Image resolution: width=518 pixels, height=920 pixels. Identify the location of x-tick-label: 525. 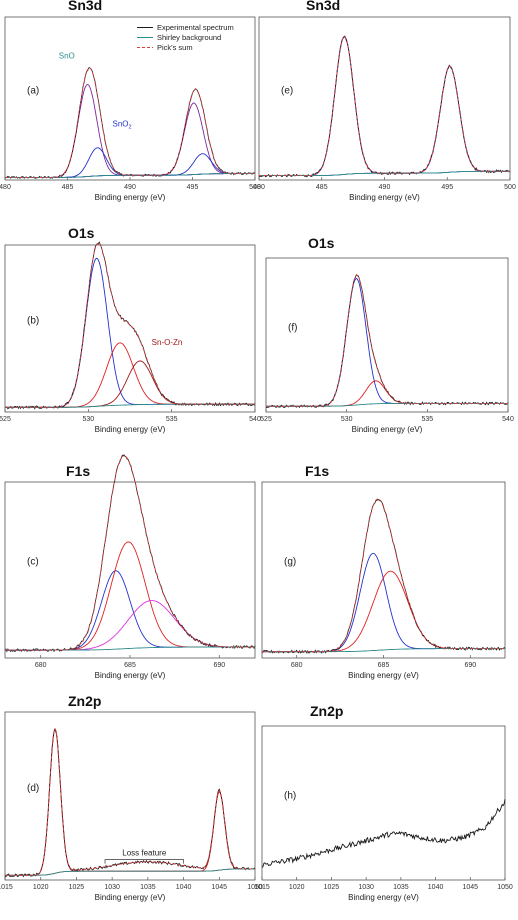
(266, 419).